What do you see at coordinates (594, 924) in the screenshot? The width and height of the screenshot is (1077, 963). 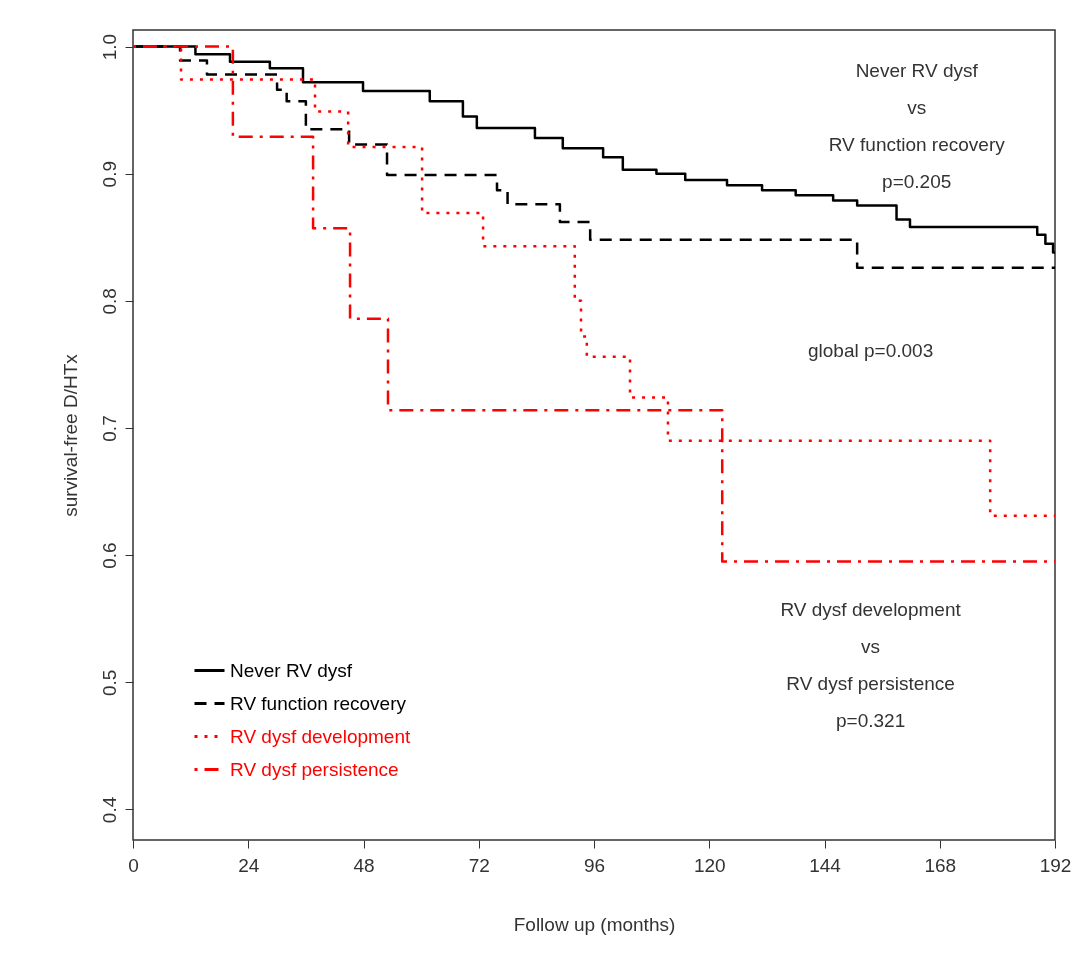 I see `x-axis-title: Follow up (months)` at bounding box center [594, 924].